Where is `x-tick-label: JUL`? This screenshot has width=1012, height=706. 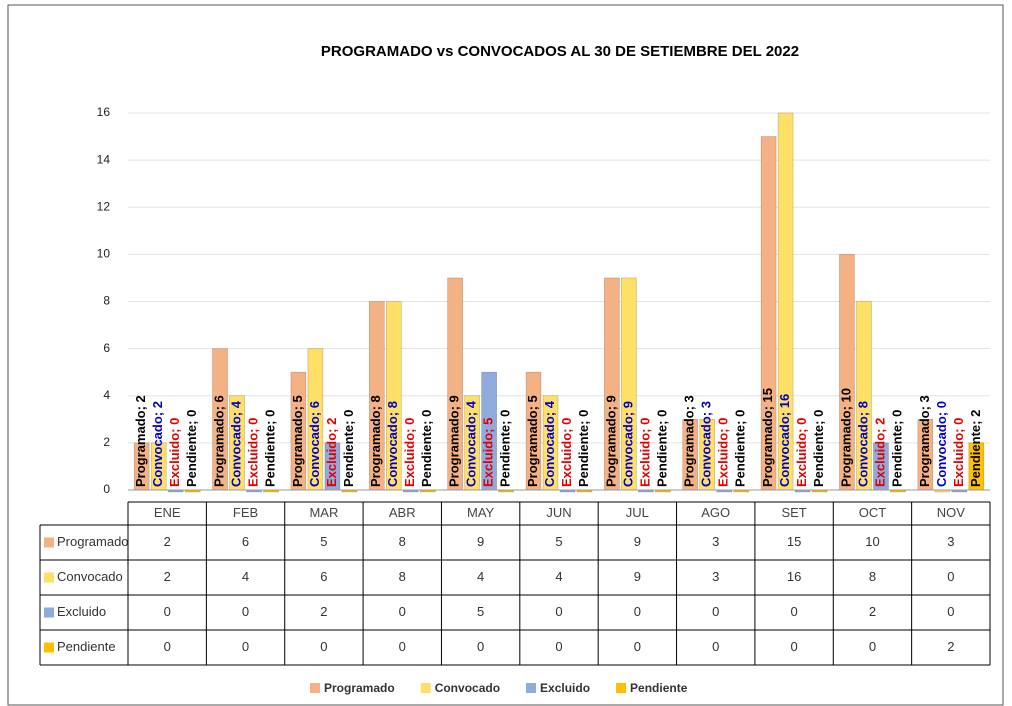
x-tick-label: JUL is located at coordinates (637, 512).